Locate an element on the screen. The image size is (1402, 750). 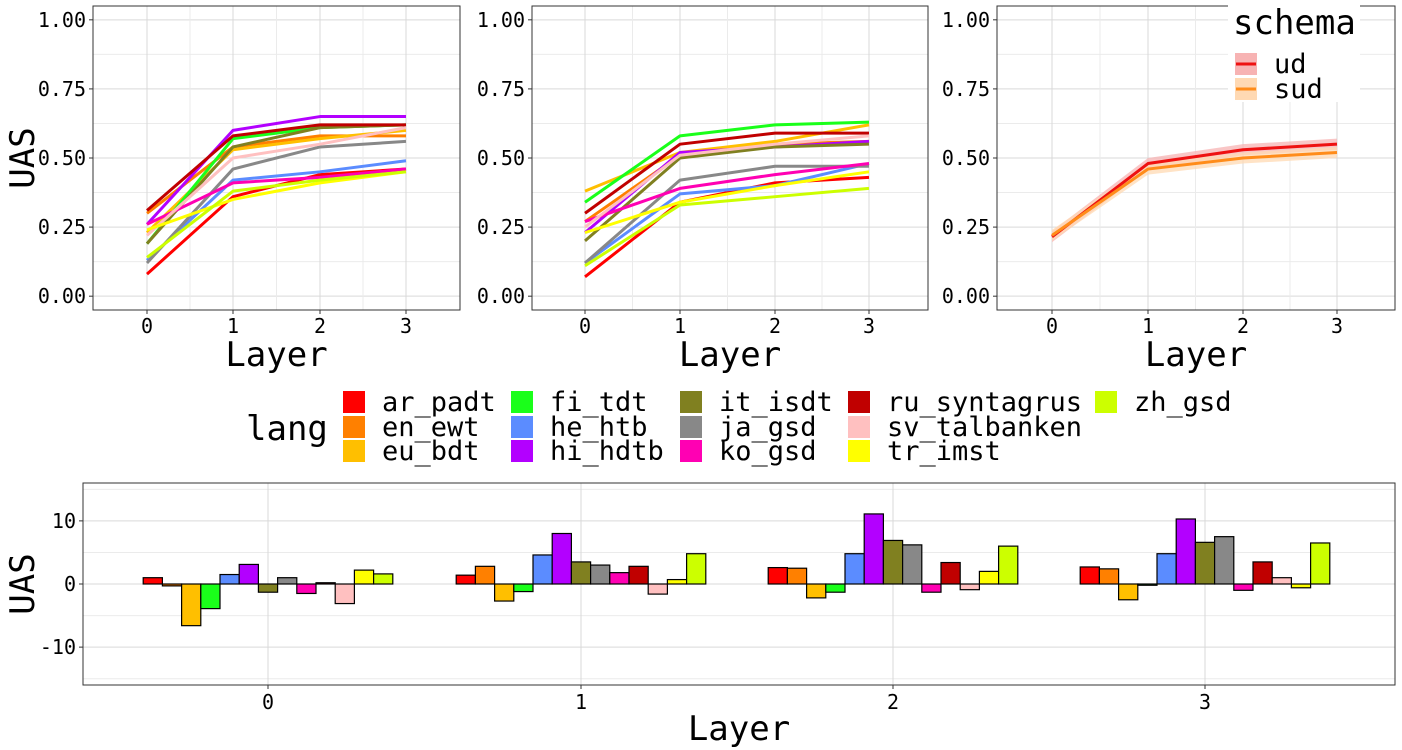
lang-legend-swatch-it_isdt is located at coordinates (691, 402).